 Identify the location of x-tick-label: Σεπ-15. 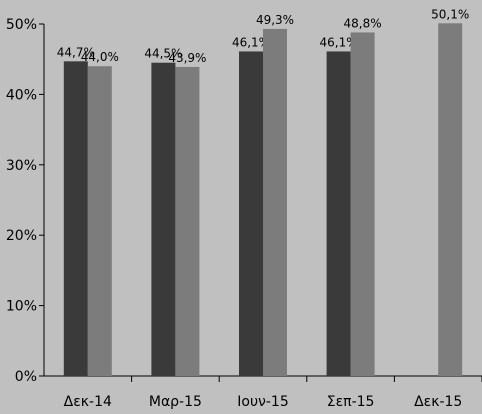
(351, 402).